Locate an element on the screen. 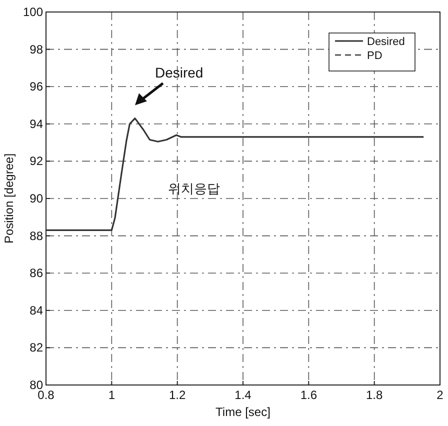 Image resolution: width=448 pixels, height=426 pixels. legend-label: PD is located at coordinates (374, 56).